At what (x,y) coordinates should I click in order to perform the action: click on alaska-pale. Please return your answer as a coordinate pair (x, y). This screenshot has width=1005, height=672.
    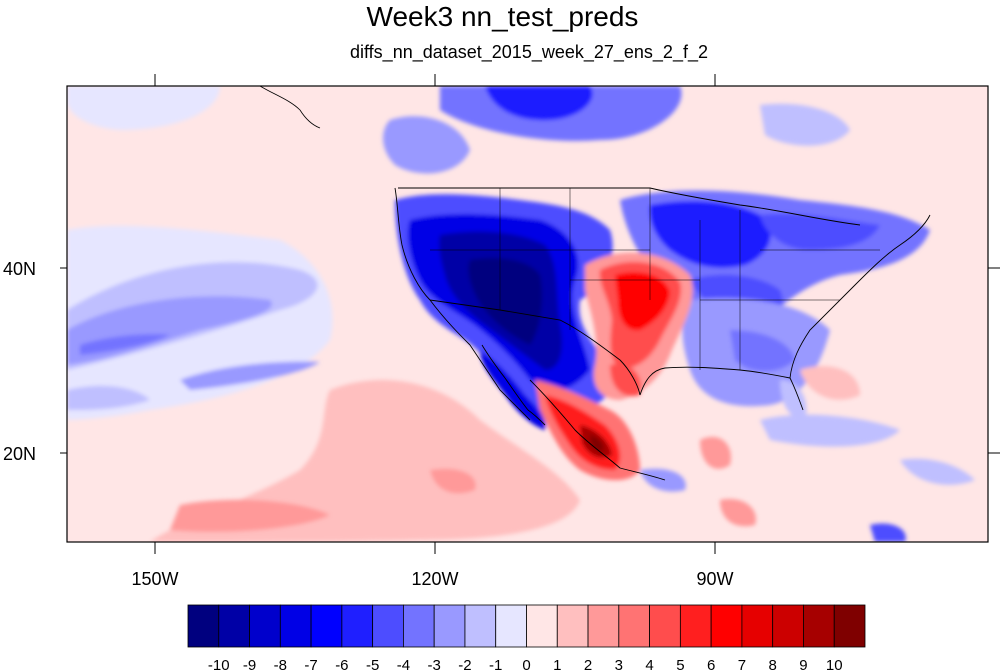
    Looking at the image, I should click on (143, 108).